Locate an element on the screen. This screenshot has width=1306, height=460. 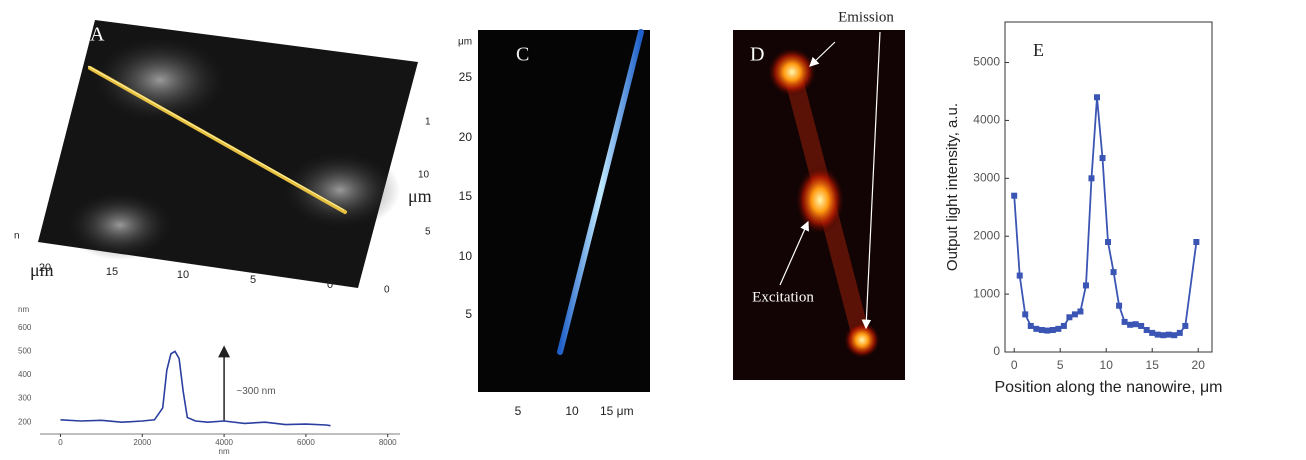
right-tick-label: 1 is located at coordinates (428, 122).